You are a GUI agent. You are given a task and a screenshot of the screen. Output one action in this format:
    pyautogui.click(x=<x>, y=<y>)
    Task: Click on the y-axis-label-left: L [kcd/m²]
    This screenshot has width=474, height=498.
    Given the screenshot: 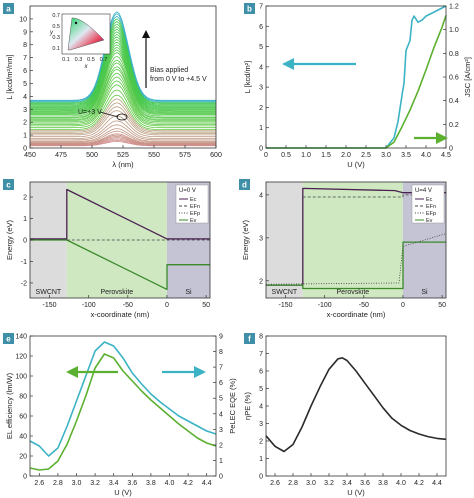 What is the action you would take?
    pyautogui.click(x=247, y=77)
    